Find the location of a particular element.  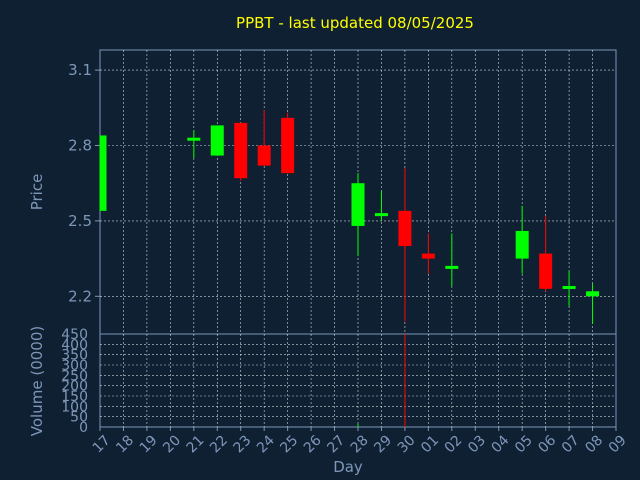

volume-tick-label: 300 is located at coordinates (74, 366).